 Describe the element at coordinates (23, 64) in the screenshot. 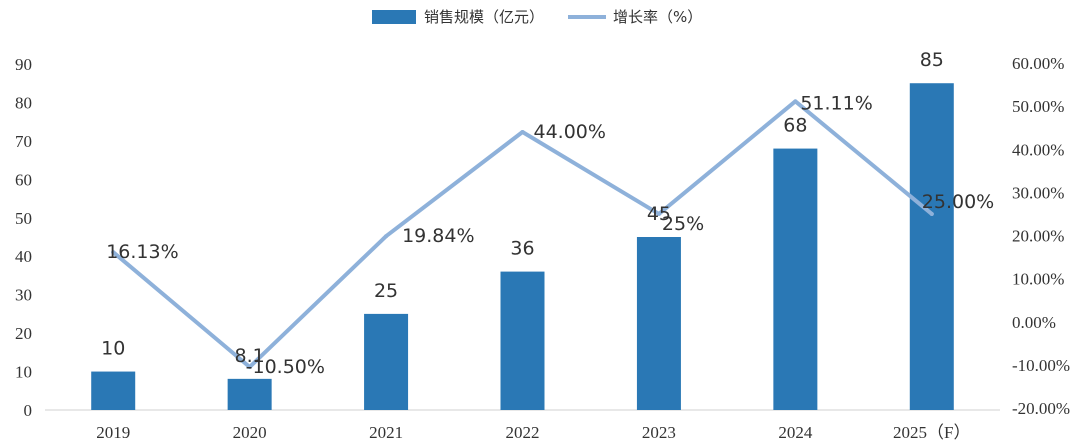

I see `left-tick-label: 90` at that location.